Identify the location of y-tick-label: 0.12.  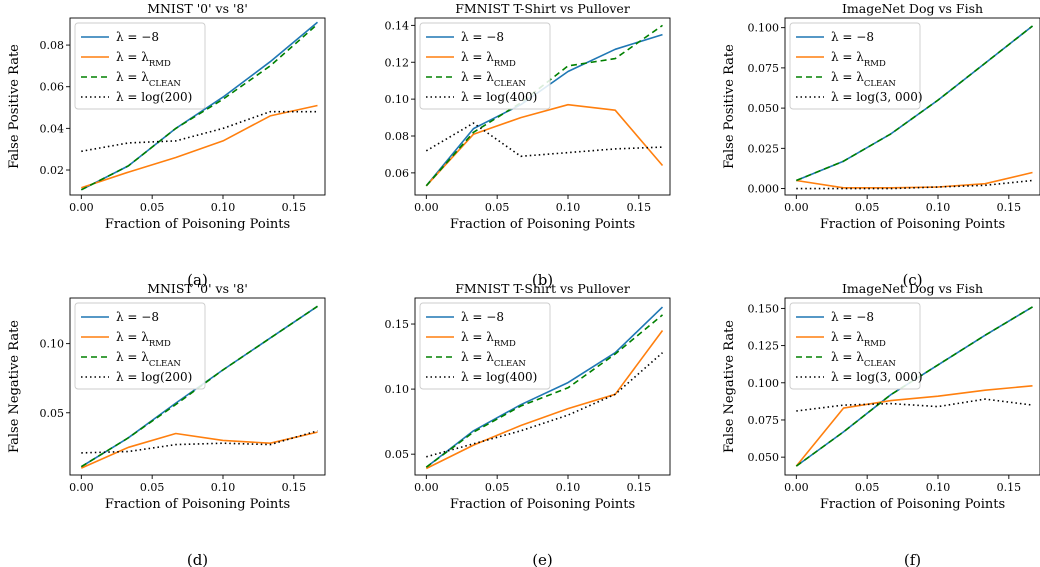
(397, 62).